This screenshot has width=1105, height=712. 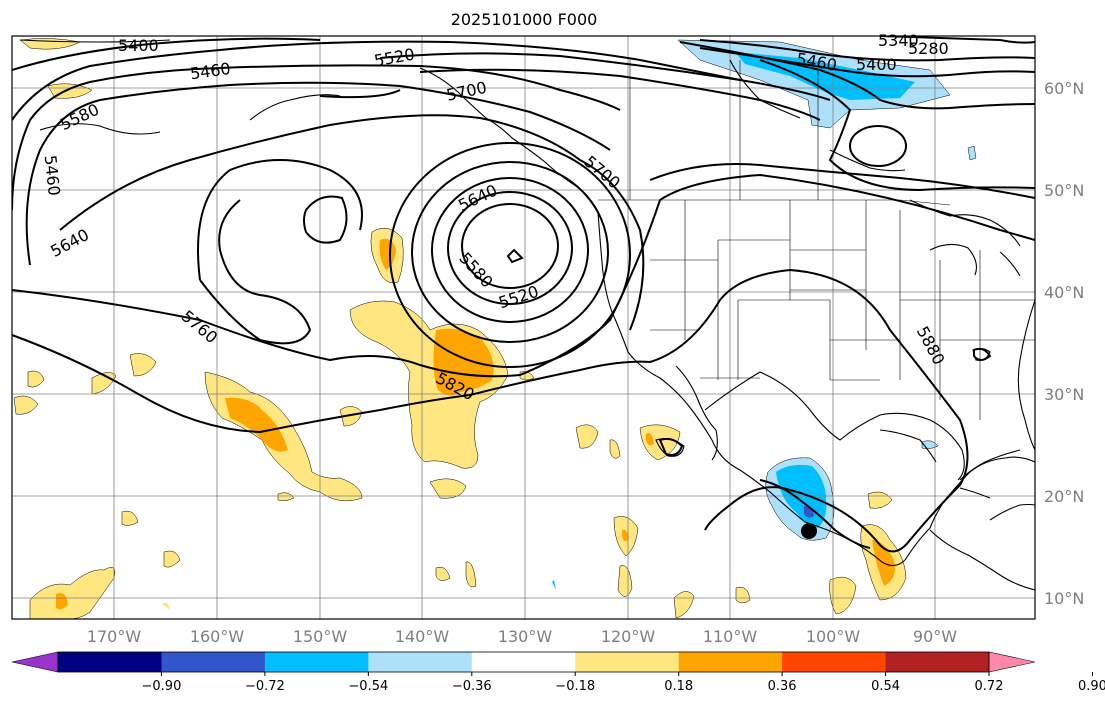 What do you see at coordinates (575, 686) in the screenshot?
I see `colorbar-tick-label: −0.18` at bounding box center [575, 686].